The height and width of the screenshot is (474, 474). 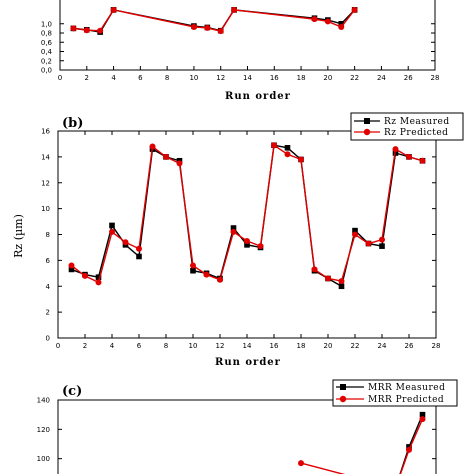 I want to click on panel-a-x-ticks: 0 2 4 6 8 10 12 14 16 18 20 22 24 26 28, so click(x=249, y=74).